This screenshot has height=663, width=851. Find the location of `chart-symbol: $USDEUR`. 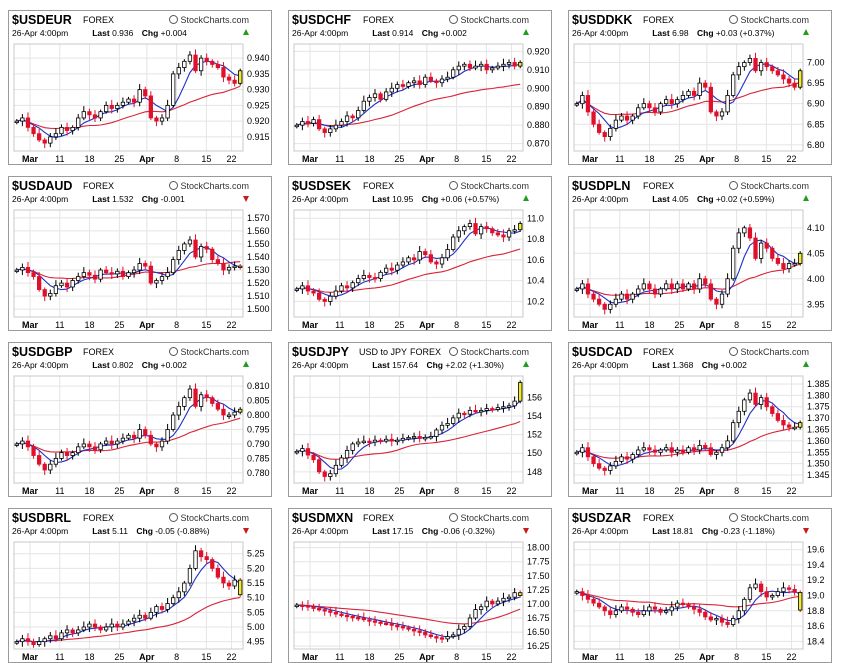

chart-symbol: $USDEUR is located at coordinates (42, 20).